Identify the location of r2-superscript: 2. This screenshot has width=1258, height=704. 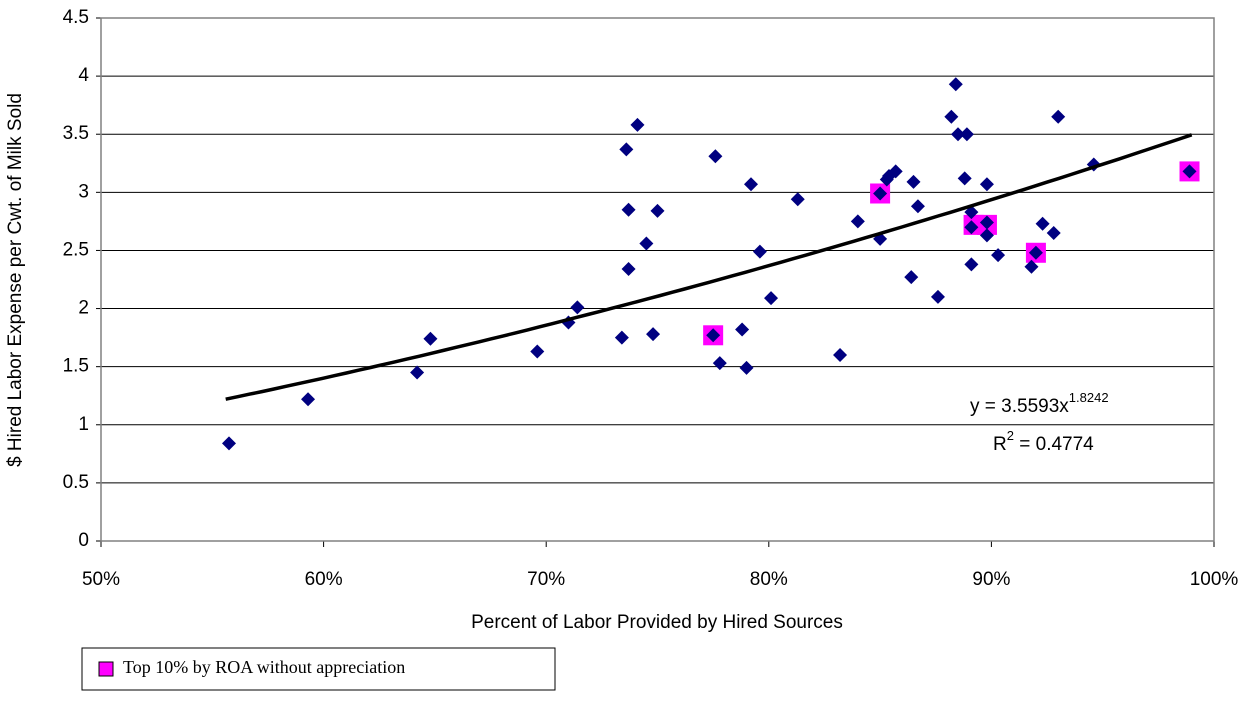
(1010, 435).